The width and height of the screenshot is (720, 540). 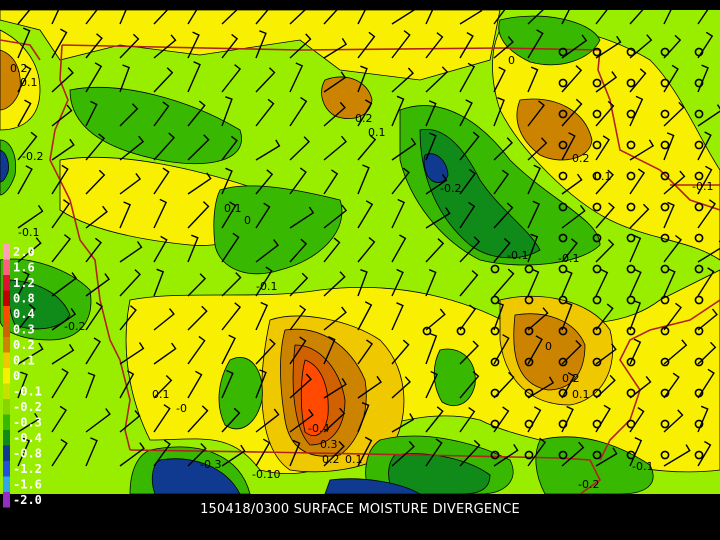 I want to click on legend-label: 1.2, so click(x=24, y=283).